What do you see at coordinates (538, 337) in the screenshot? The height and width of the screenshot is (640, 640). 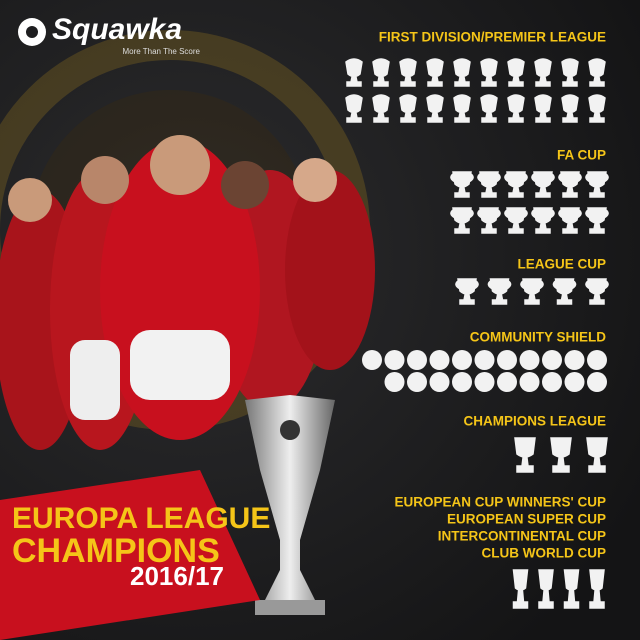 I see `section-title: COMMUNITY SHIELD` at bounding box center [538, 337].